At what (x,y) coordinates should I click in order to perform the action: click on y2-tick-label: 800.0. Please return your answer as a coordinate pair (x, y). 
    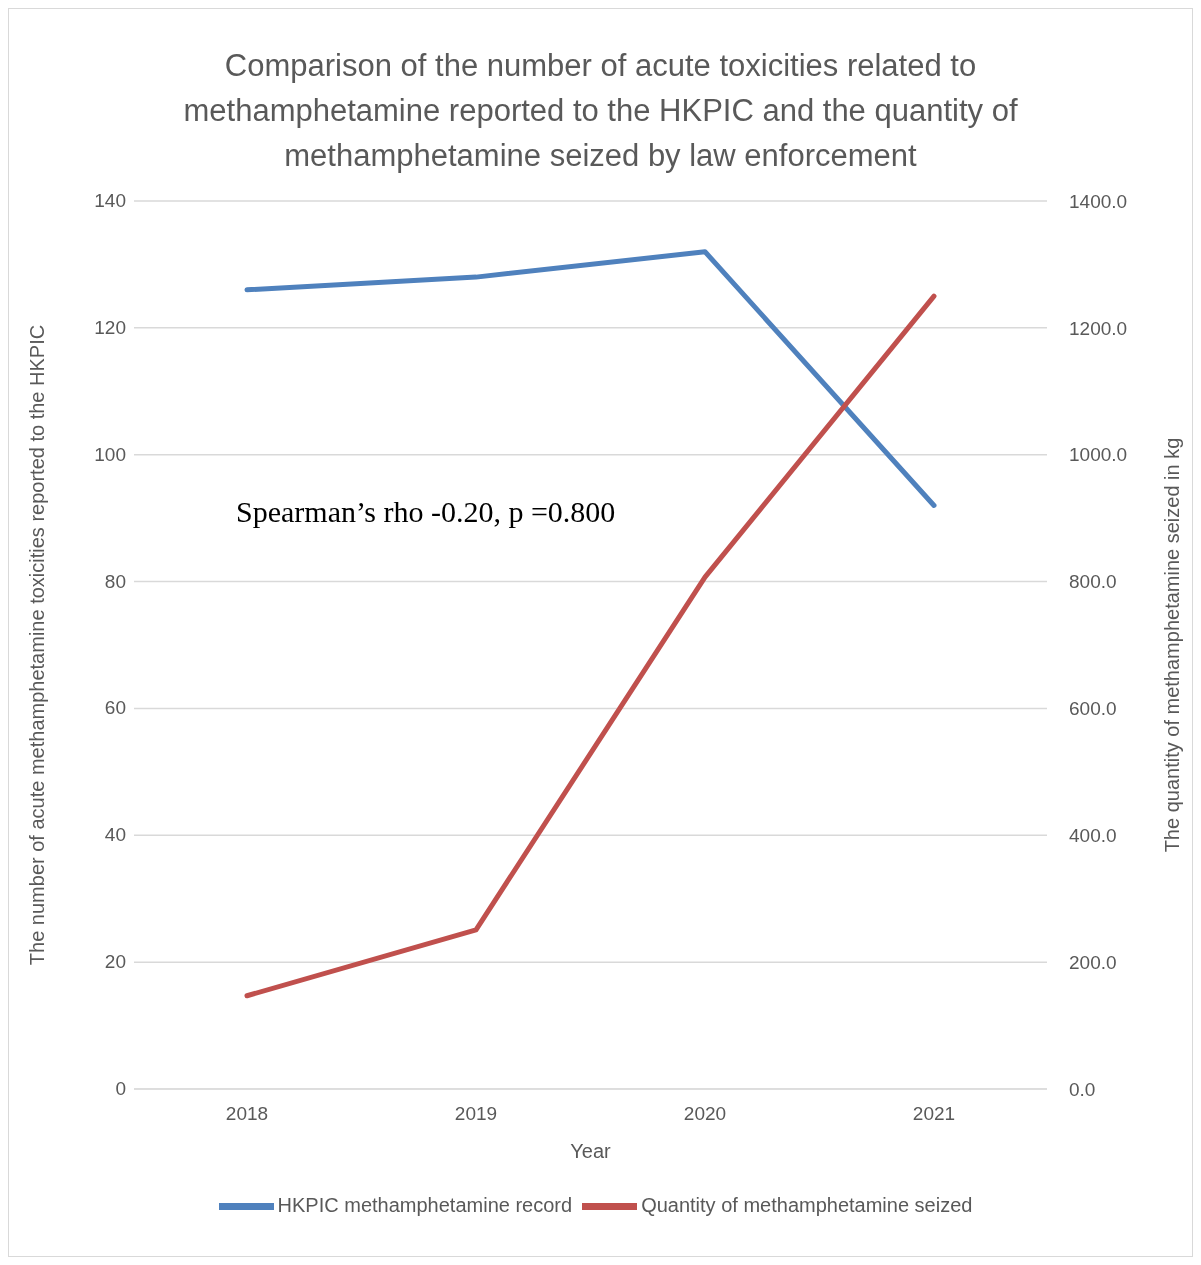
    Looking at the image, I should click on (1093, 582).